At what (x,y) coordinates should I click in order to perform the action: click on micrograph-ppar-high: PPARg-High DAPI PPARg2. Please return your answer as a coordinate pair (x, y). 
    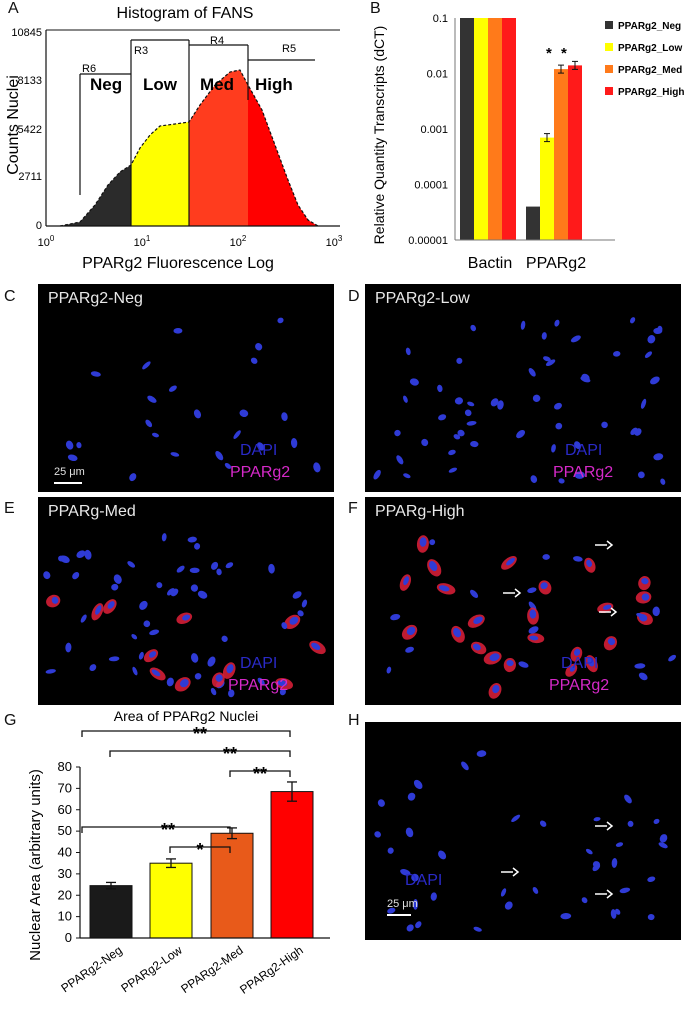
    Looking at the image, I should click on (523, 601).